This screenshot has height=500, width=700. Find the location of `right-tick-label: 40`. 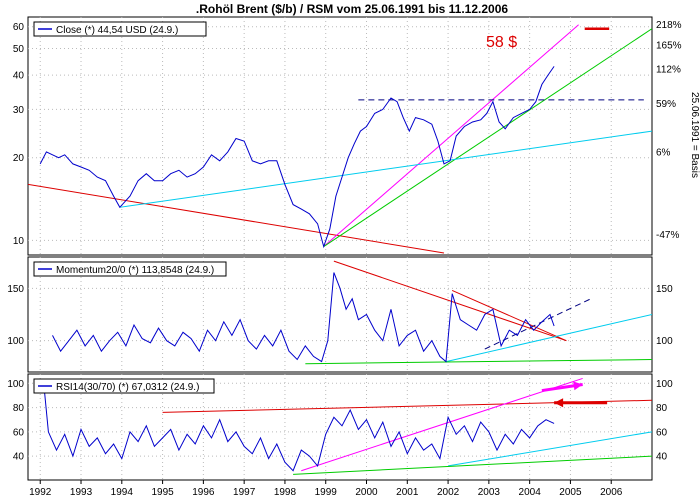

right-tick-label: 40 is located at coordinates (662, 457).